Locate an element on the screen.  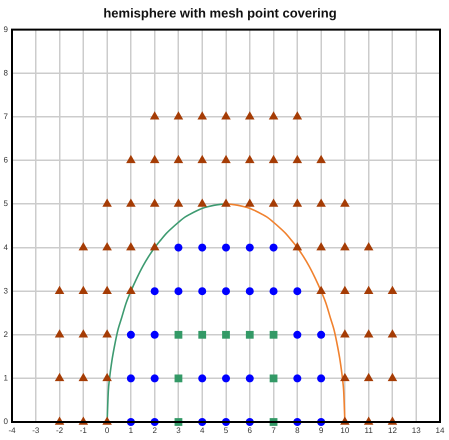
x-tick-label: 7 is located at coordinates (273, 431).